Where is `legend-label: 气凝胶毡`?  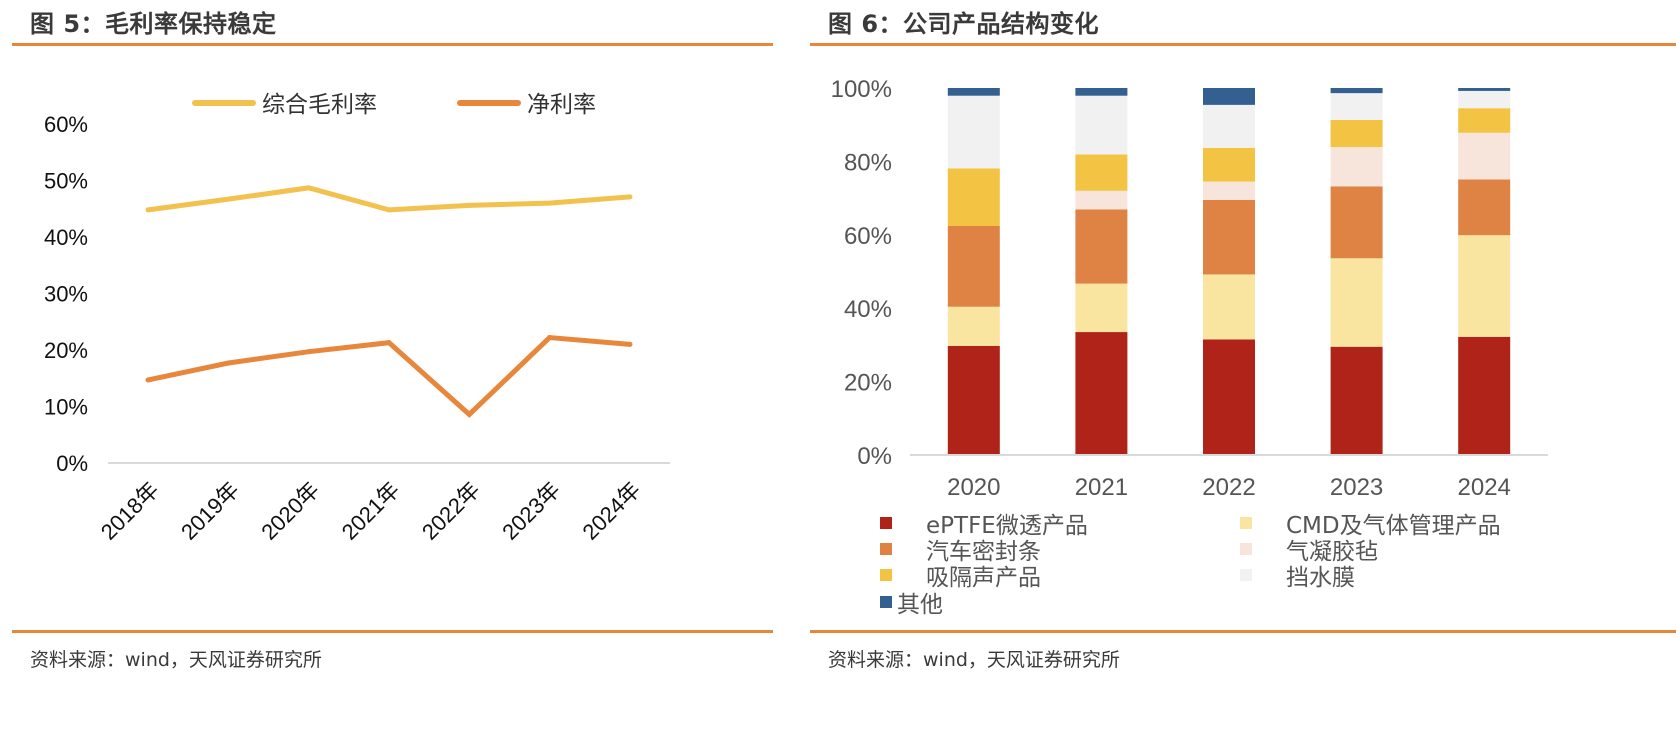
legend-label: 气凝胶毡 is located at coordinates (1332, 552).